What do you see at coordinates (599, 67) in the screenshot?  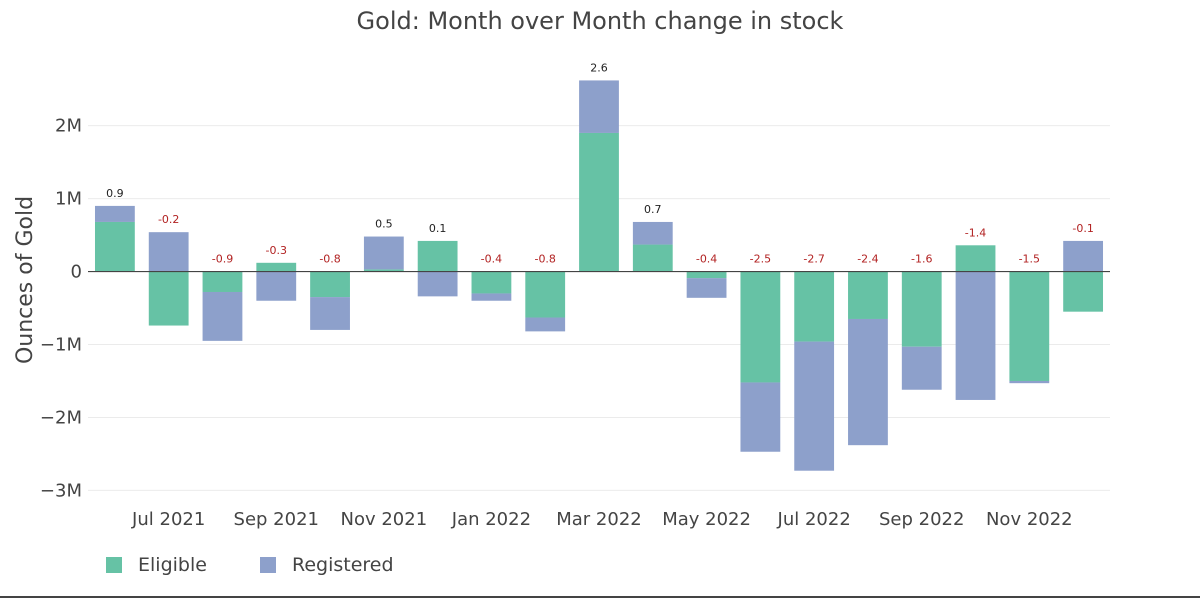 I see `data-label: 2.6` at bounding box center [599, 67].